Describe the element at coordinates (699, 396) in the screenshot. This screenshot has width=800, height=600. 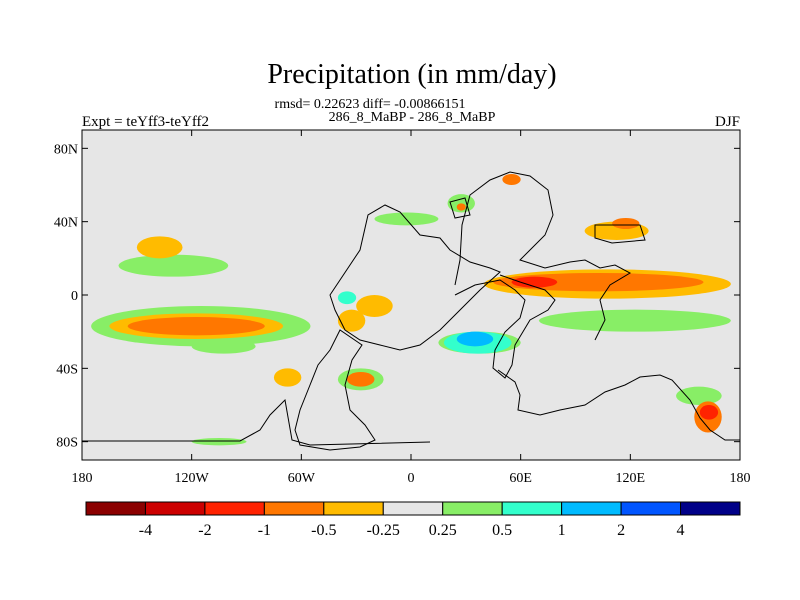
I see `region-southern-ocean-green` at that location.